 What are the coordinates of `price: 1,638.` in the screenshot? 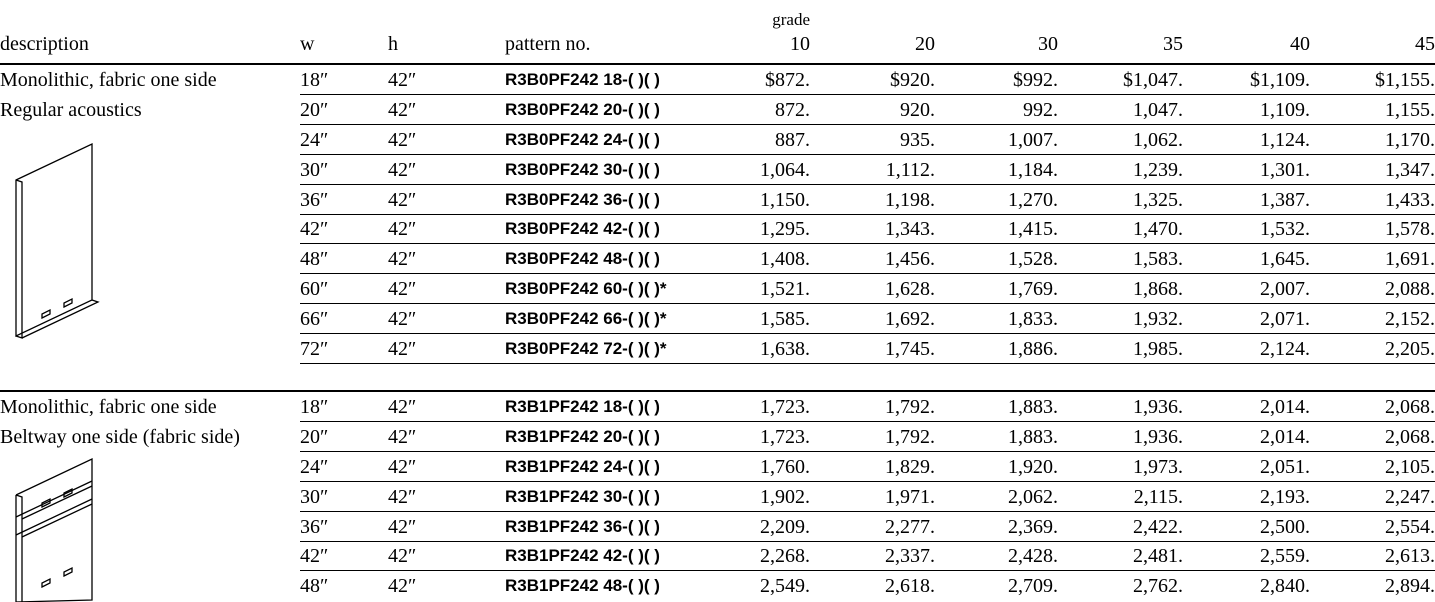 It's located at (785, 349).